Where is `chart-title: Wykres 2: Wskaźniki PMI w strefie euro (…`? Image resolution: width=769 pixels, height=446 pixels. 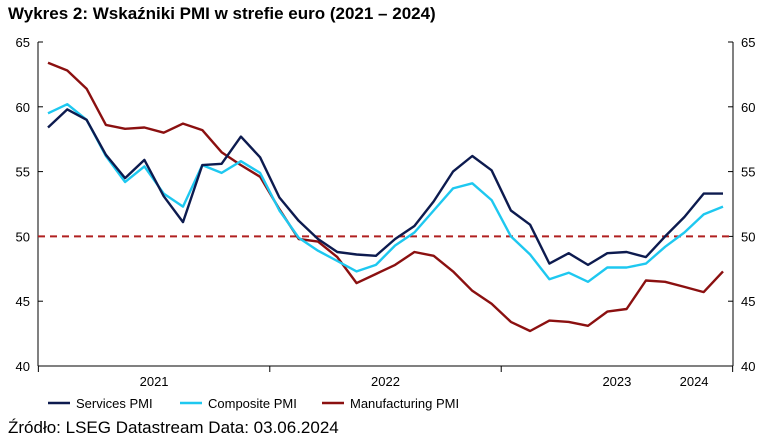
chart-title: Wykres 2: Wskaźniki PMI w strefie euro (… is located at coordinates (222, 13).